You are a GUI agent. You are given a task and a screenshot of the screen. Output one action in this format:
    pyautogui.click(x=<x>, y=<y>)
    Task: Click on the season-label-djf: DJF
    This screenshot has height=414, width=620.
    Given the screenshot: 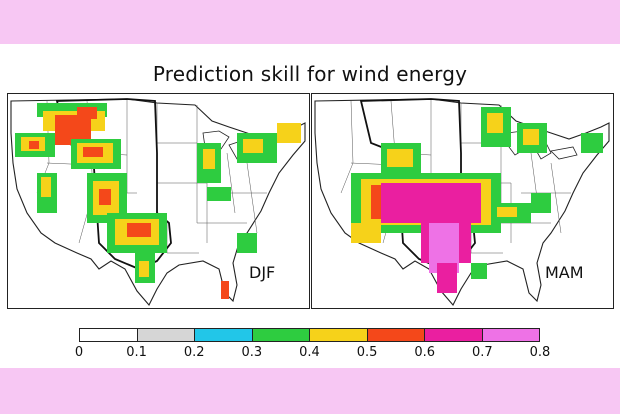 What is the action you would take?
    pyautogui.click(x=262, y=272)
    